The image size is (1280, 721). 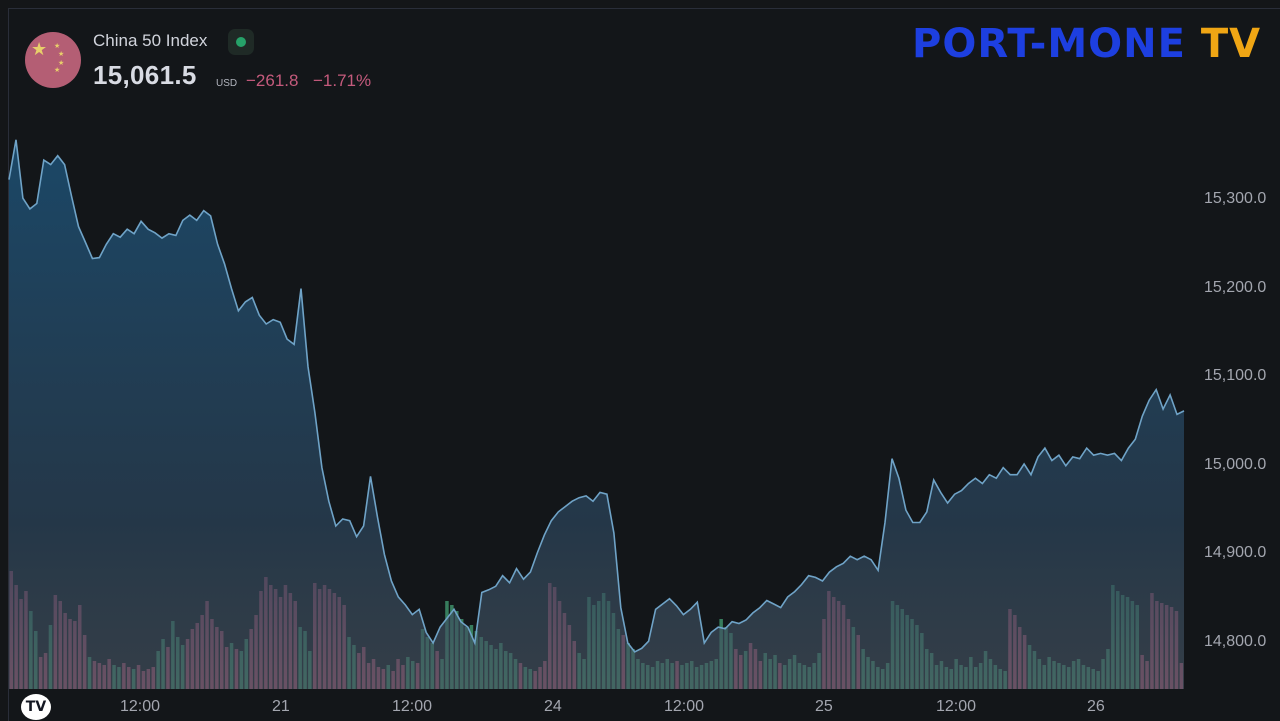 I want to click on port-mone-tv-logo: PORT-MONE TV, so click(x=1086, y=45).